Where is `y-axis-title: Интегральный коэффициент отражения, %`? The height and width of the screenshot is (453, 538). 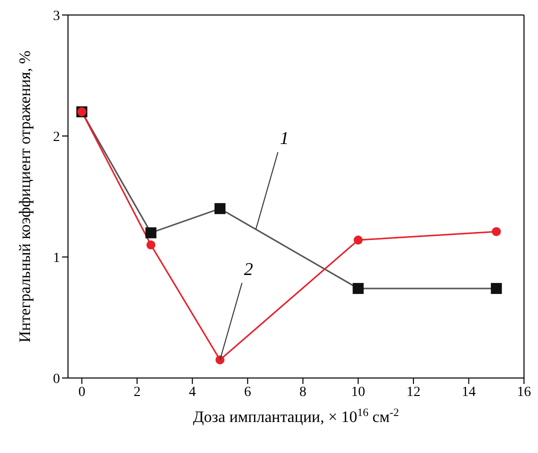 y-axis-title: Интегральный коэффициент отражения, % is located at coordinates (25, 196).